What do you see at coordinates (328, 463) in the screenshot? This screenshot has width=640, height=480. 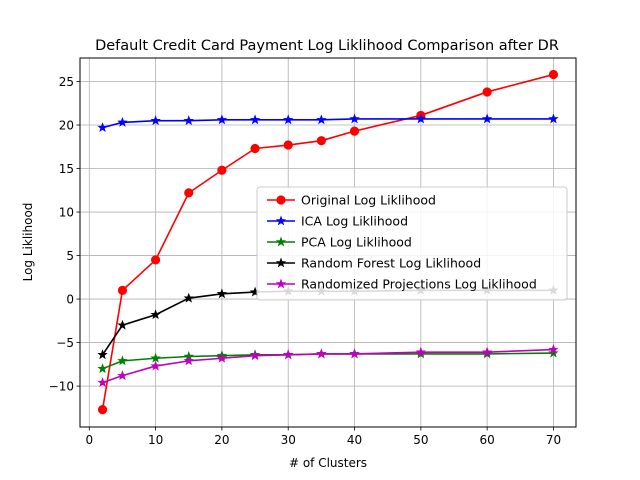 I see `x-axis-title: # of Clusters` at bounding box center [328, 463].